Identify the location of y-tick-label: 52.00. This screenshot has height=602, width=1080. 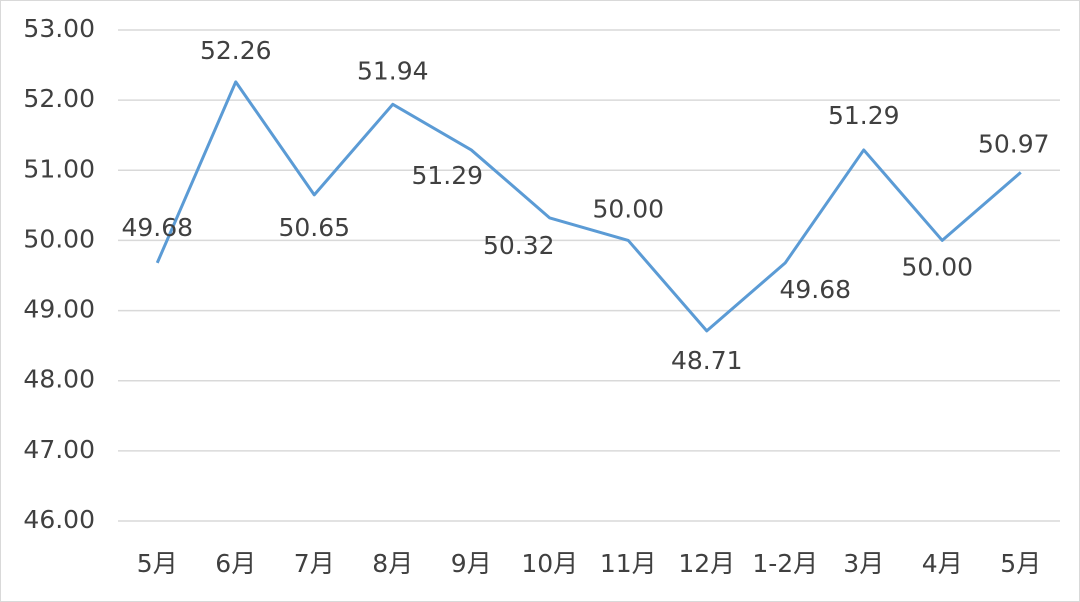
(59, 98).